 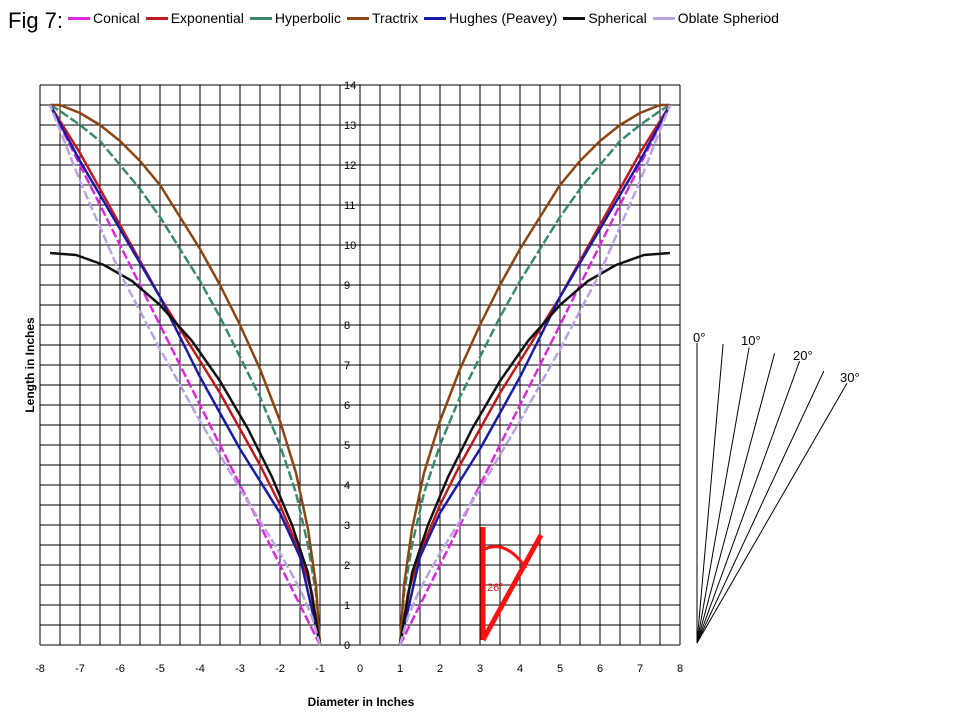 What do you see at coordinates (240, 669) in the screenshot?
I see `x-tick-label: -3` at bounding box center [240, 669].